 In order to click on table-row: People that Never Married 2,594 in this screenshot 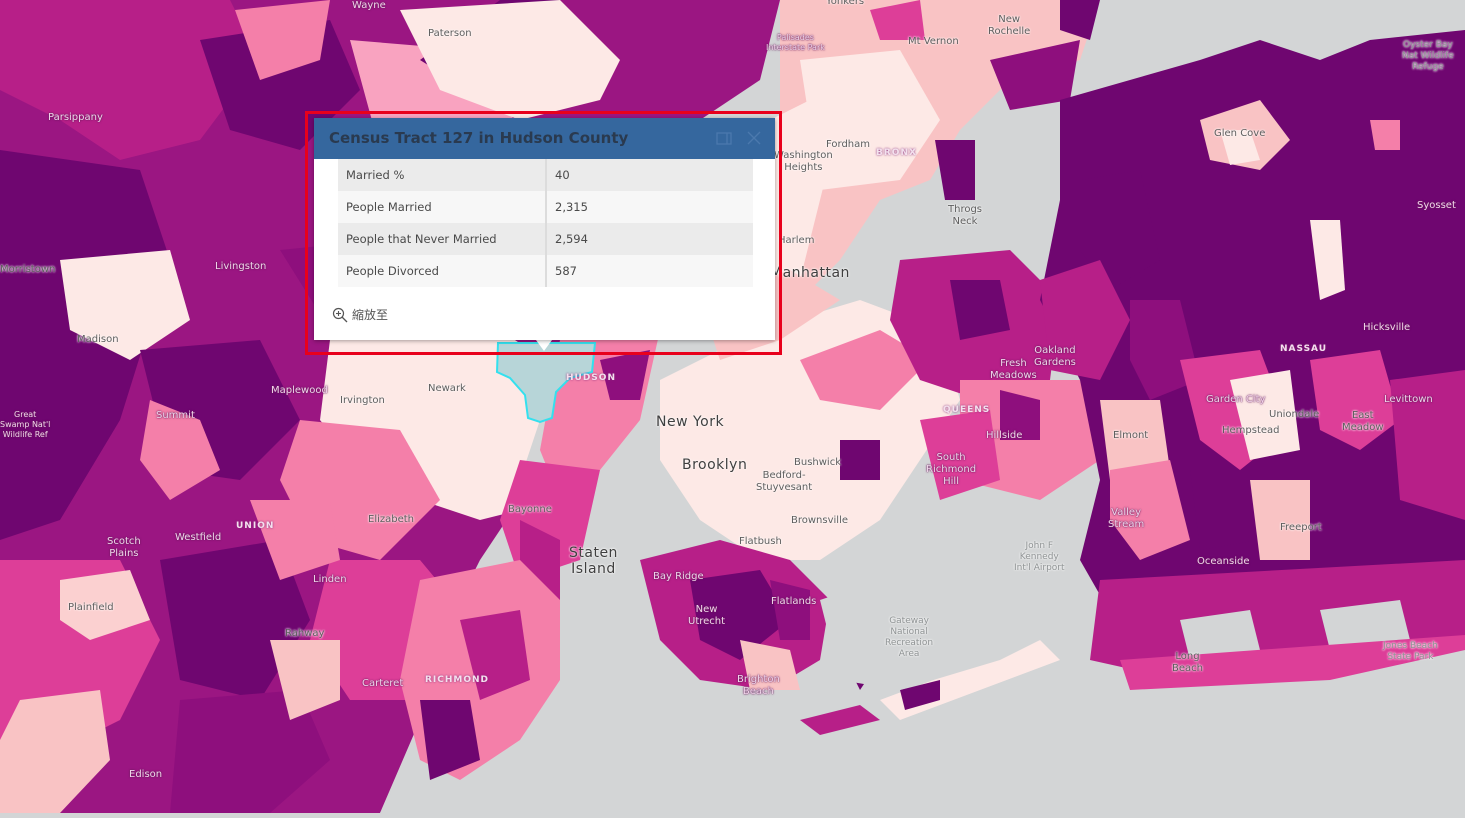, I will do `click(545, 239)`.